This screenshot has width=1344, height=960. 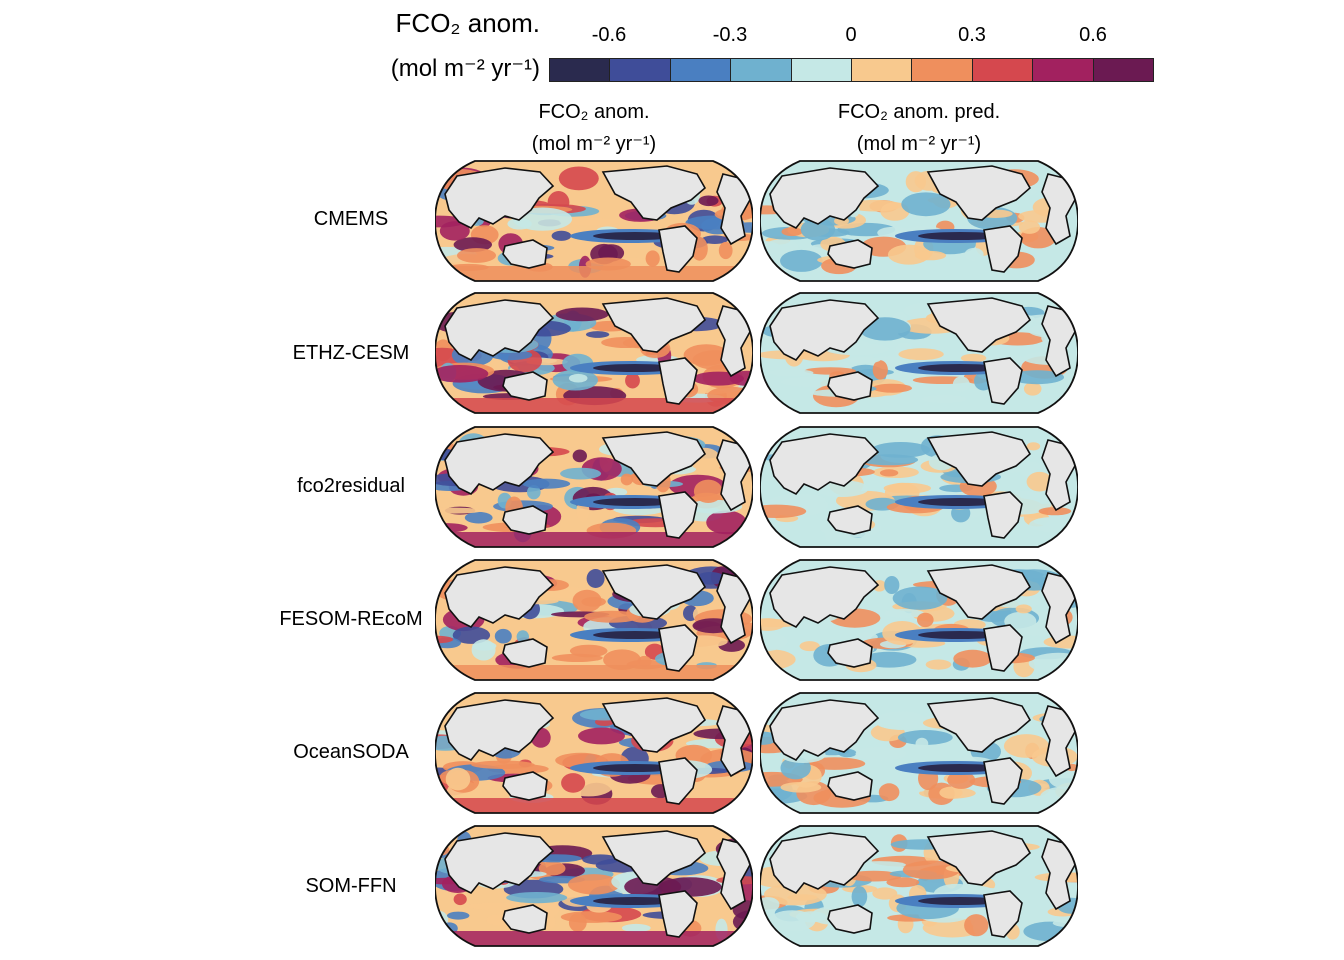 I want to click on column-header-predicted: FCO₂ anom. pred. (mol m⁻² yr⁻¹), so click(x=919, y=128).